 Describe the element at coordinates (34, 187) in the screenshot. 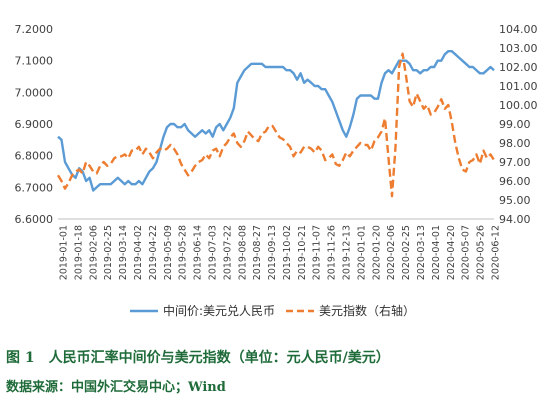

I see `left-tick-label: 6.7000` at that location.